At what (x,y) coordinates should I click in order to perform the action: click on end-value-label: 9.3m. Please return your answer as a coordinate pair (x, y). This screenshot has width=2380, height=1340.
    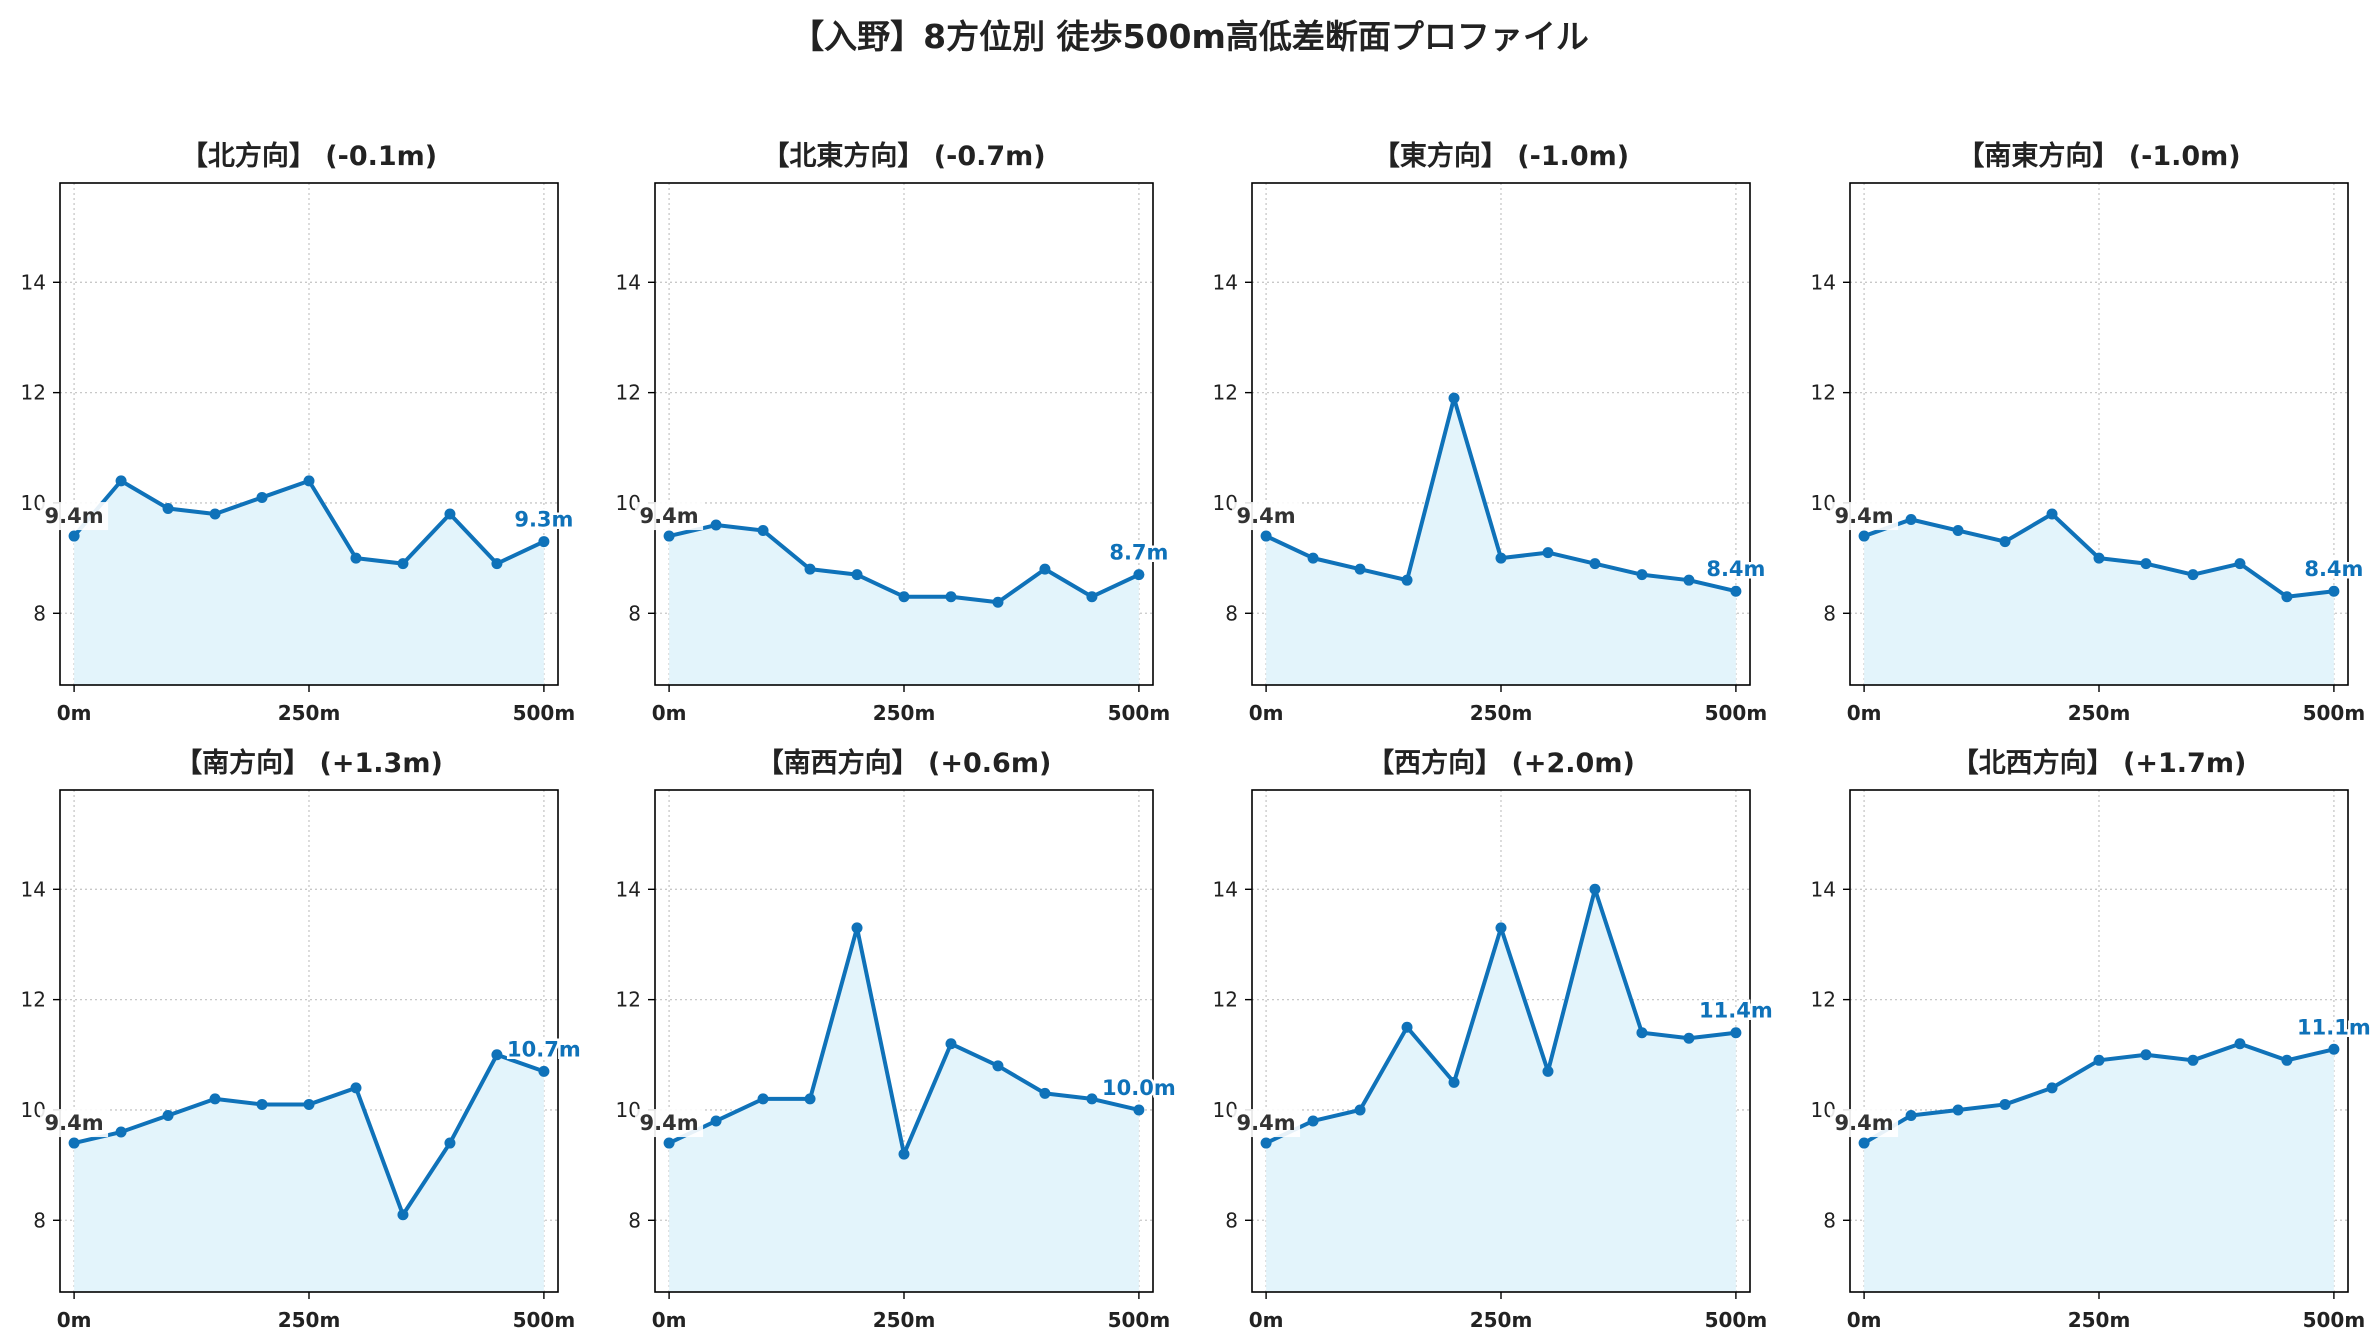
    Looking at the image, I should click on (543, 520).